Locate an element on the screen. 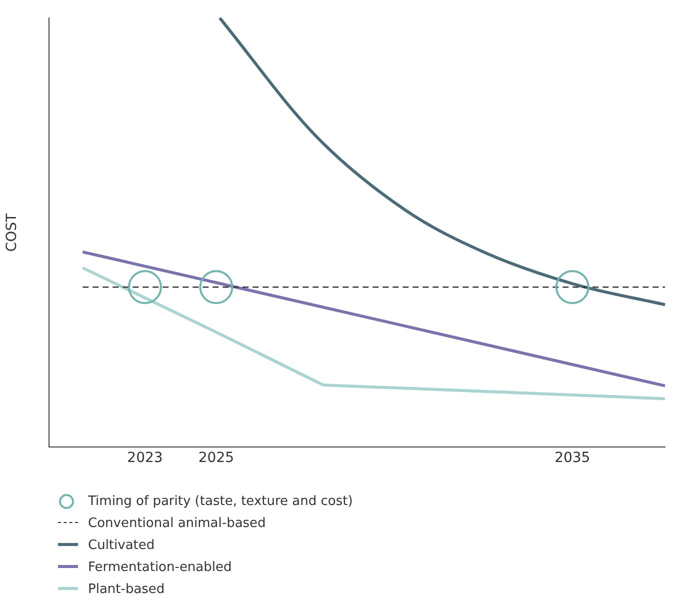 The image size is (683, 604). x-tick-label: 2025 is located at coordinates (216, 458).